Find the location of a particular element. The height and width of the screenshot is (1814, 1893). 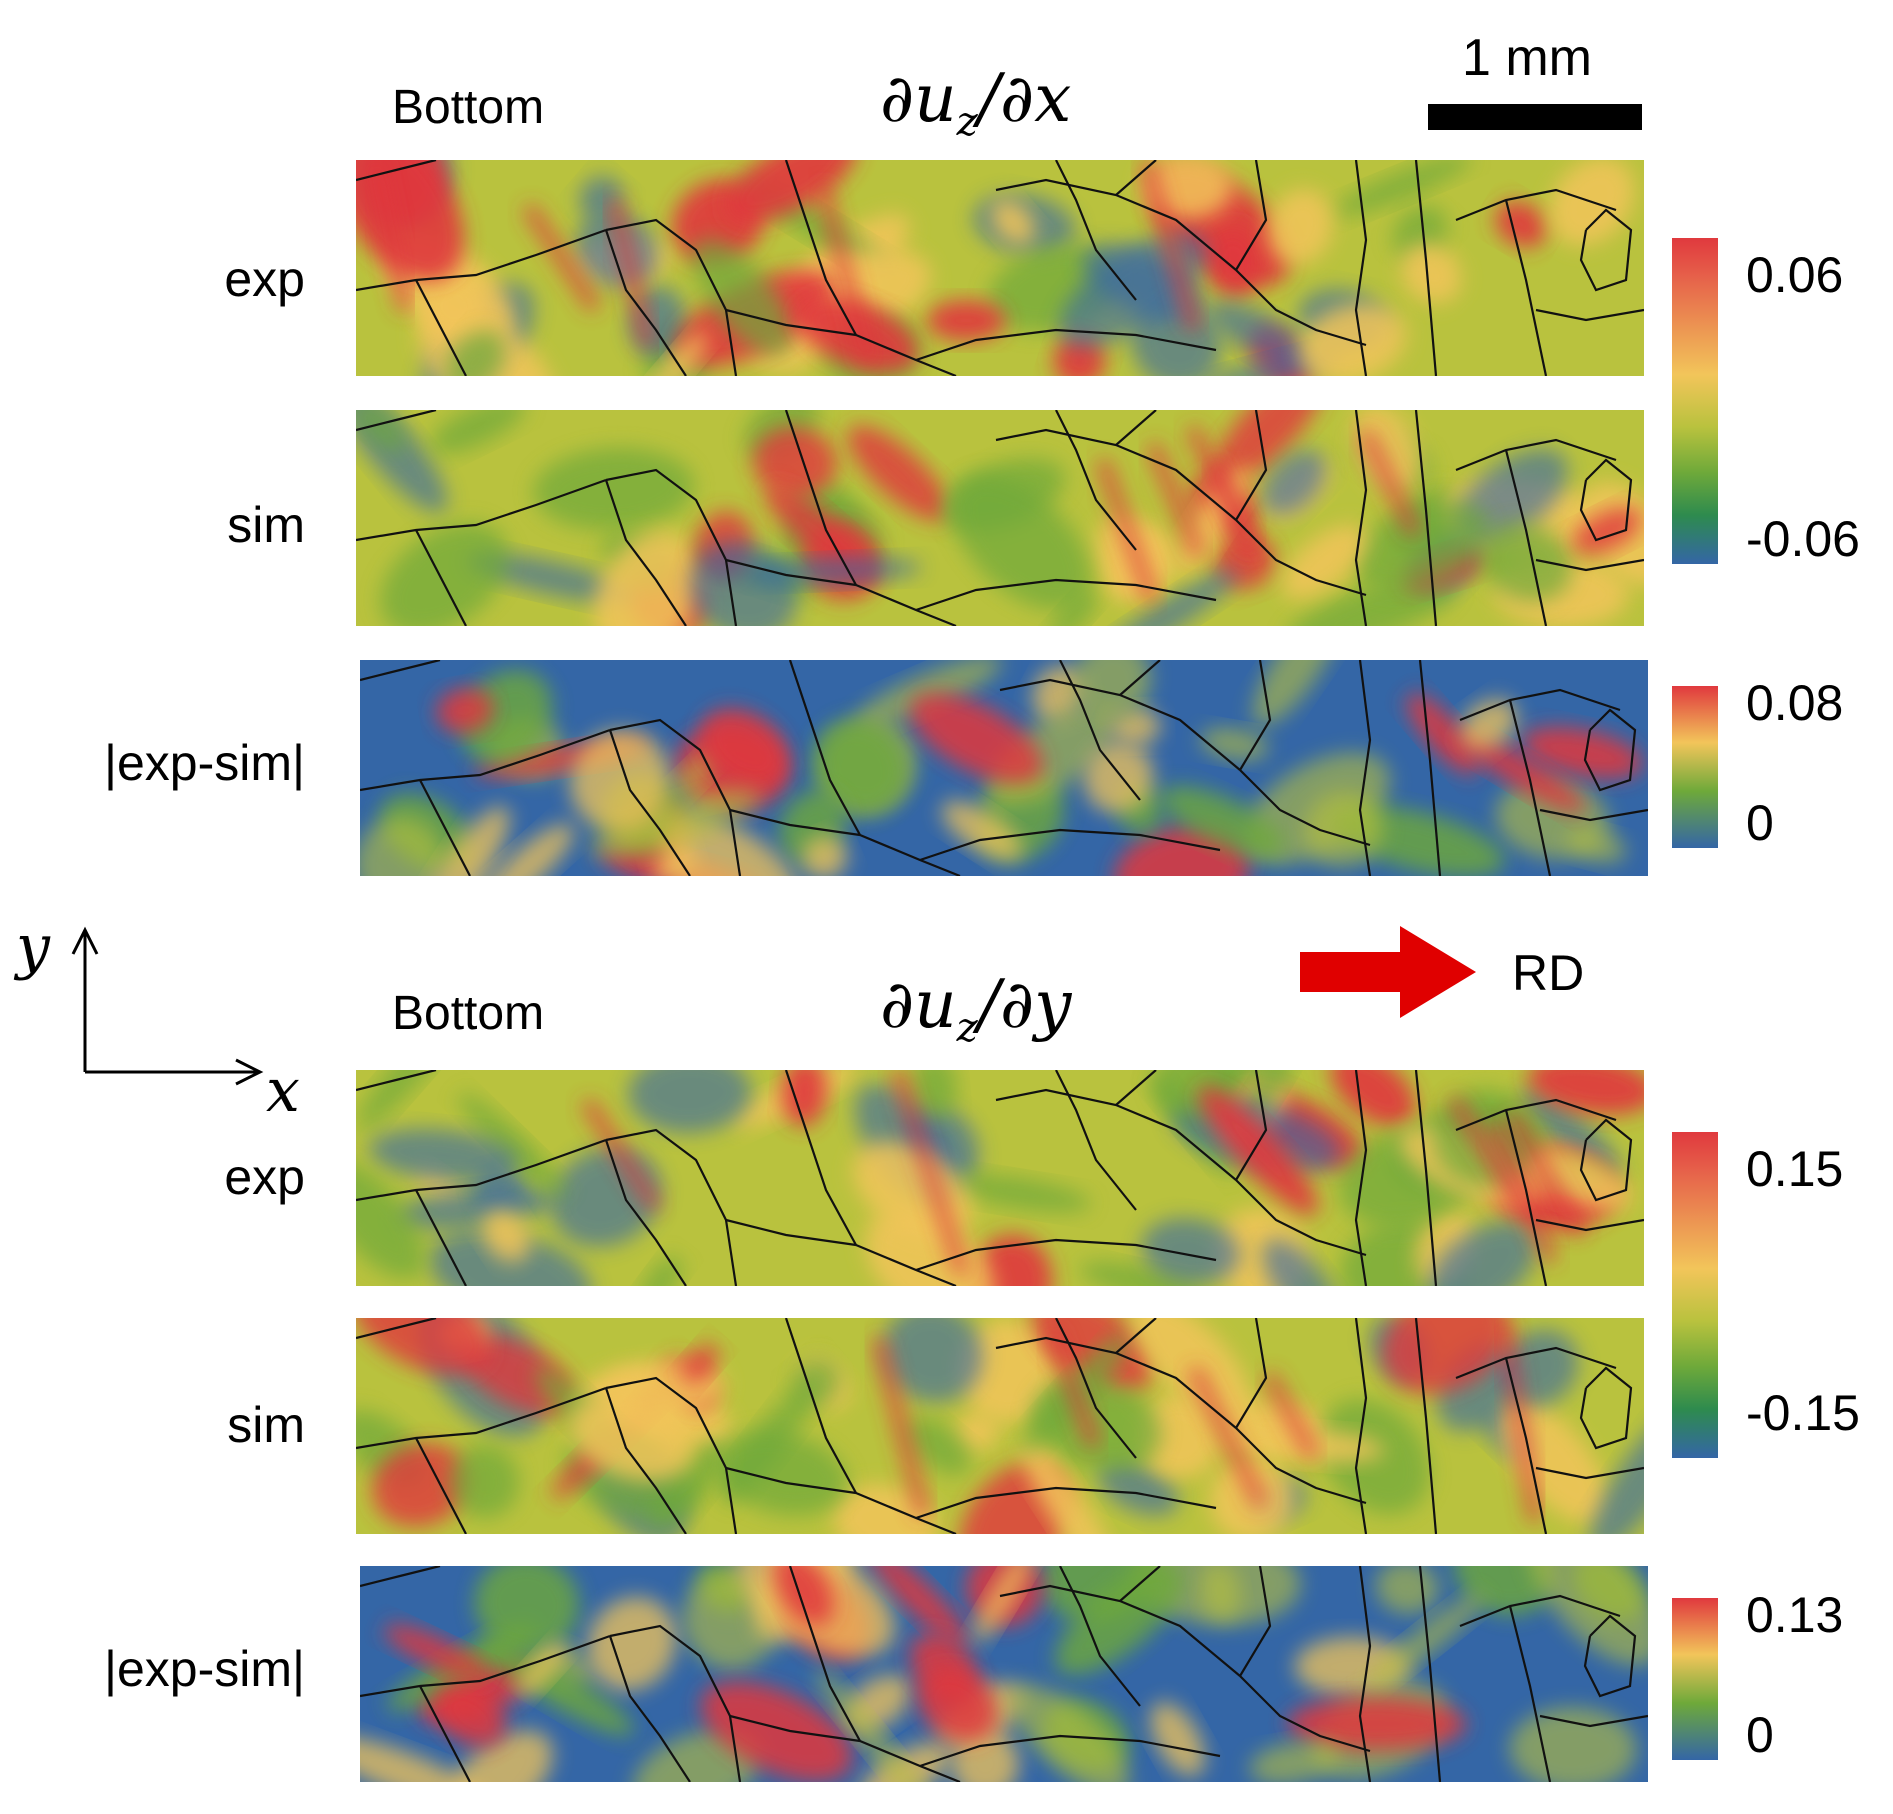

colorbar-dy-max: 0.15 is located at coordinates (1795, 1169).